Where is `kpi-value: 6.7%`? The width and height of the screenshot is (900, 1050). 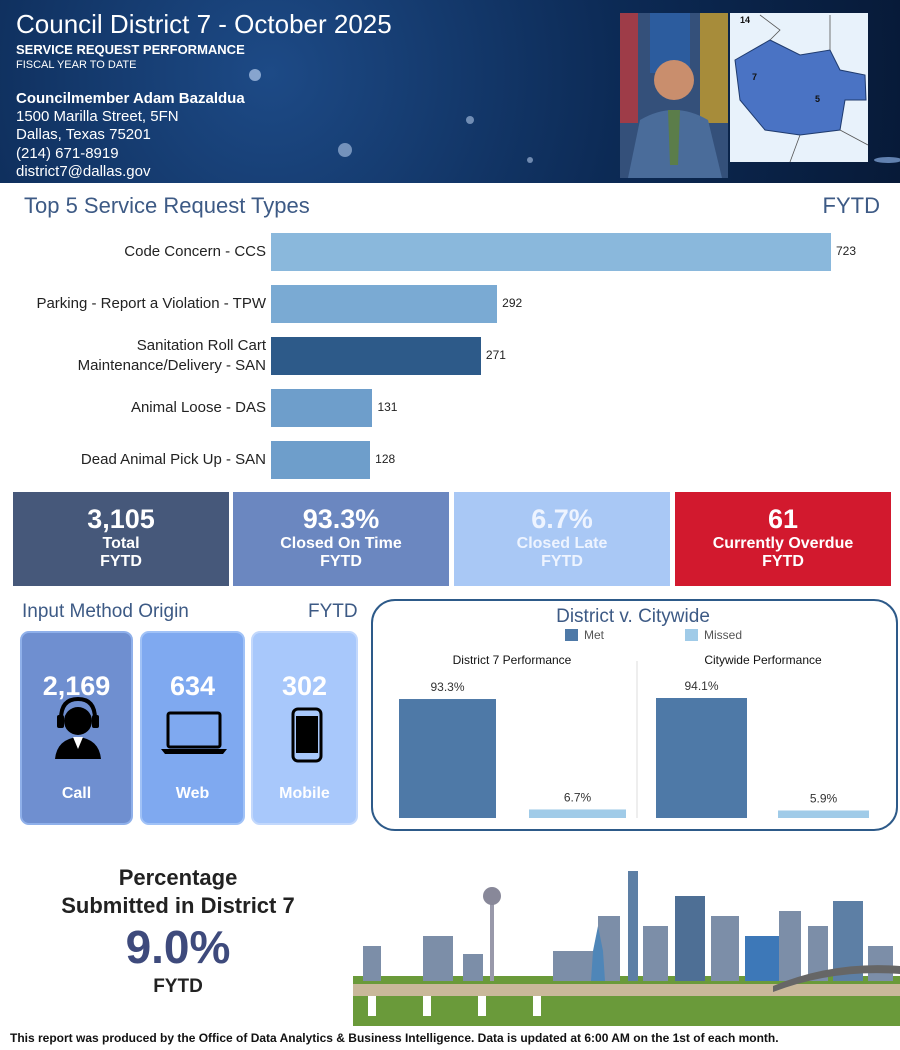 kpi-value: 6.7% is located at coordinates (562, 519).